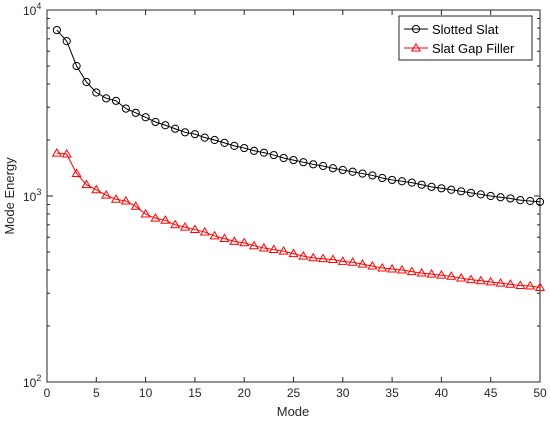 Image resolution: width=550 pixels, height=423 pixels. What do you see at coordinates (465, 38) in the screenshot?
I see `legend: Slotted Slat Slat Gap Filler` at bounding box center [465, 38].